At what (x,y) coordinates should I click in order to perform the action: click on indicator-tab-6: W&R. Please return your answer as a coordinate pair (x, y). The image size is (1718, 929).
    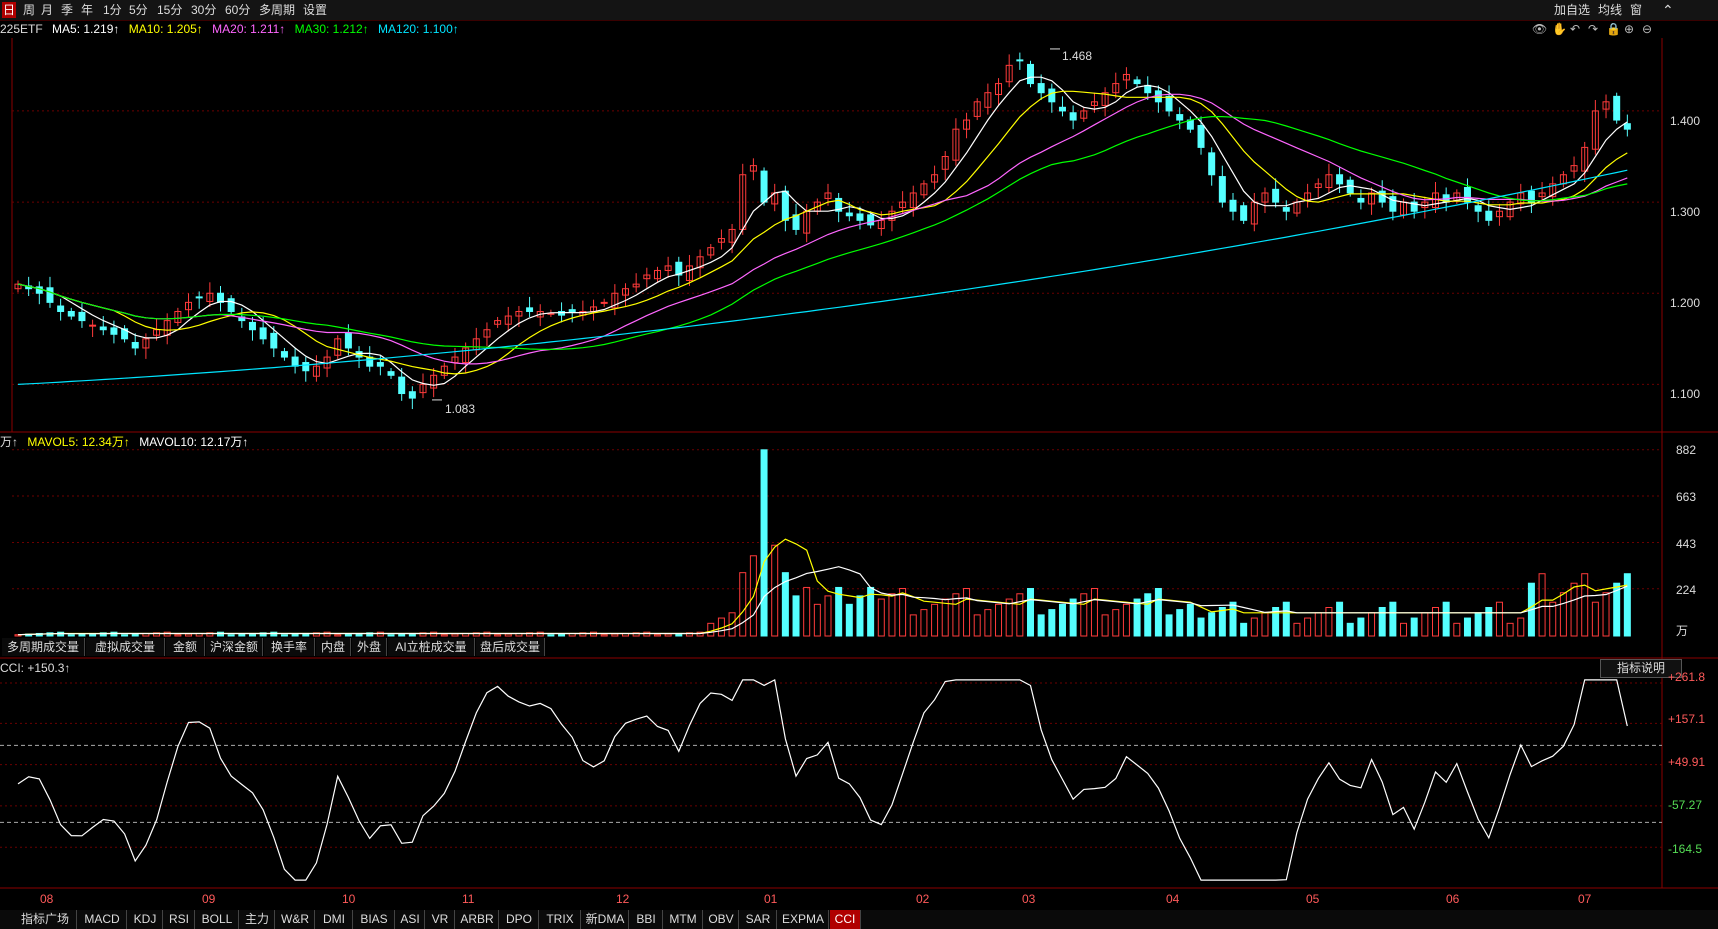
    Looking at the image, I should click on (295, 919).